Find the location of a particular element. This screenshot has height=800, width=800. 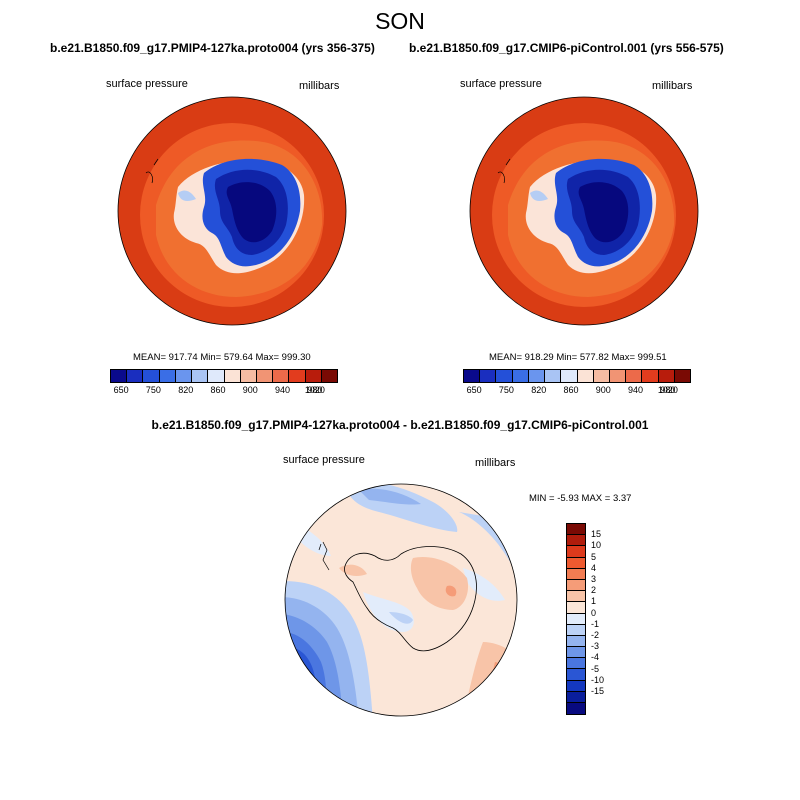

right-variable-label: surface pressure is located at coordinates (501, 84).